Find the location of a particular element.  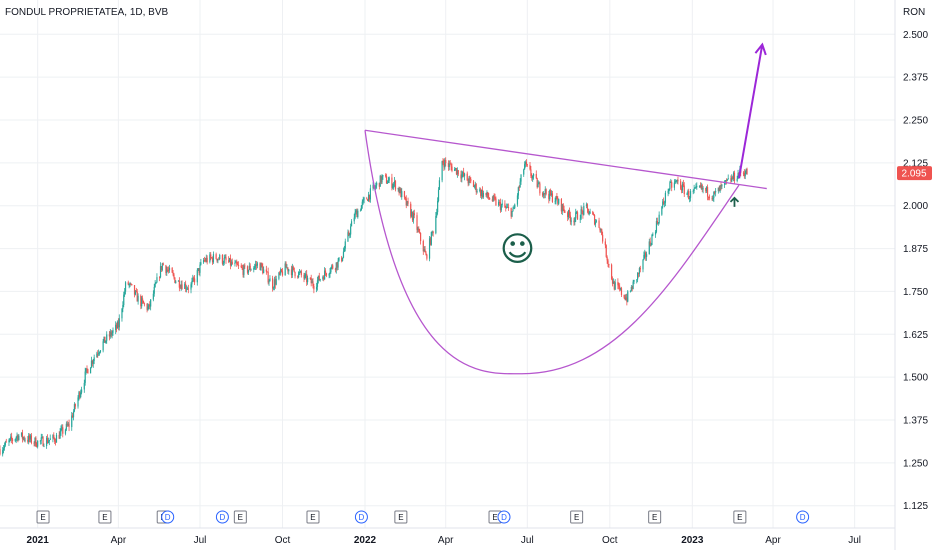

price-tick-label: 1.625 is located at coordinates (915, 335).